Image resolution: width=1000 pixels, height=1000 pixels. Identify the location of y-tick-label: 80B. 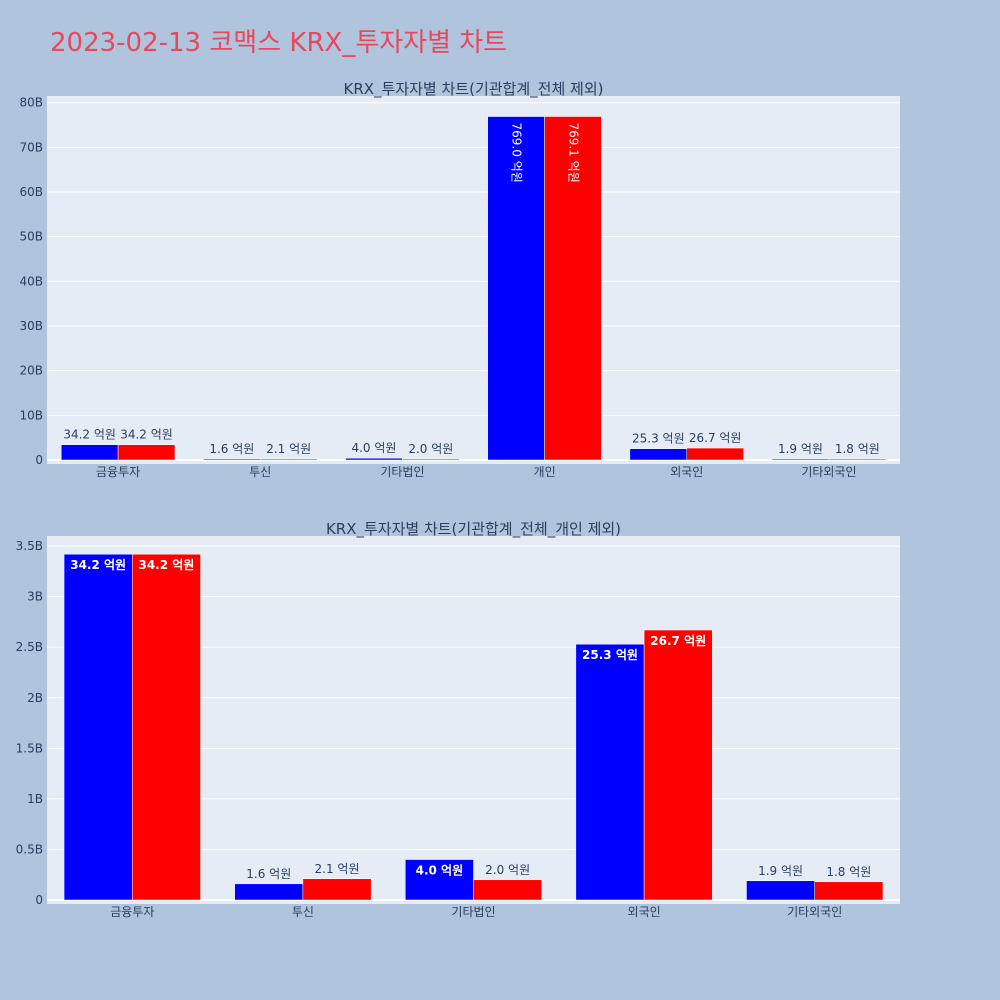
(31, 103).